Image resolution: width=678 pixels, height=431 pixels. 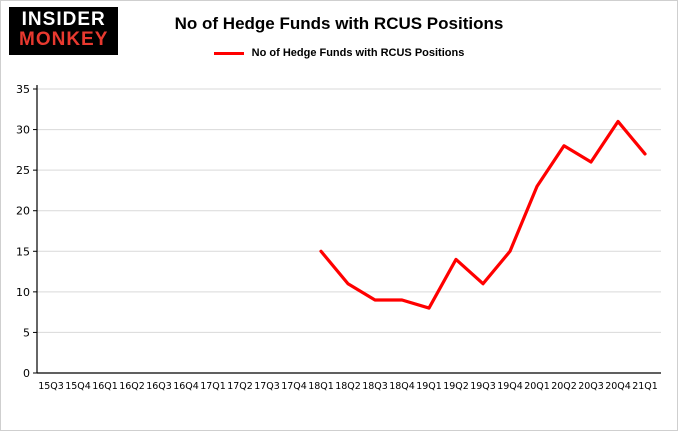 I want to click on x-tick-label: 18Q3, so click(x=375, y=386).